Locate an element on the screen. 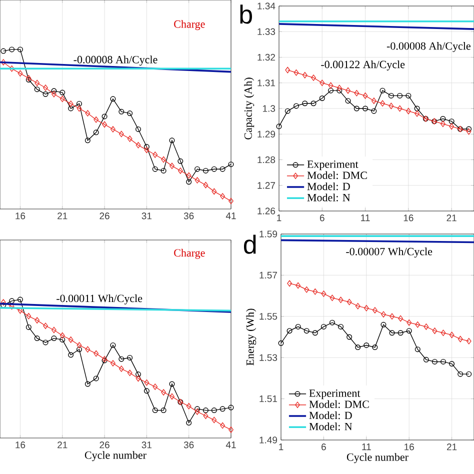 The image size is (474, 474). y-tick-label: 1.55 is located at coordinates (269, 316).